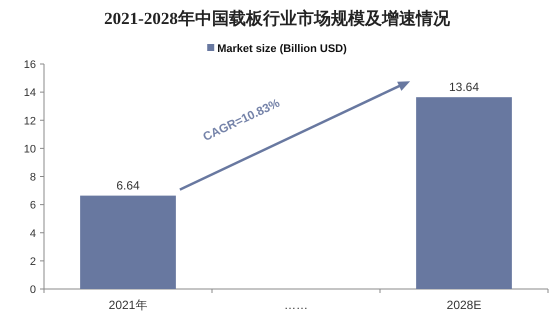  What do you see at coordinates (464, 87) in the screenshot?
I see `data-label: 13.64` at bounding box center [464, 87].